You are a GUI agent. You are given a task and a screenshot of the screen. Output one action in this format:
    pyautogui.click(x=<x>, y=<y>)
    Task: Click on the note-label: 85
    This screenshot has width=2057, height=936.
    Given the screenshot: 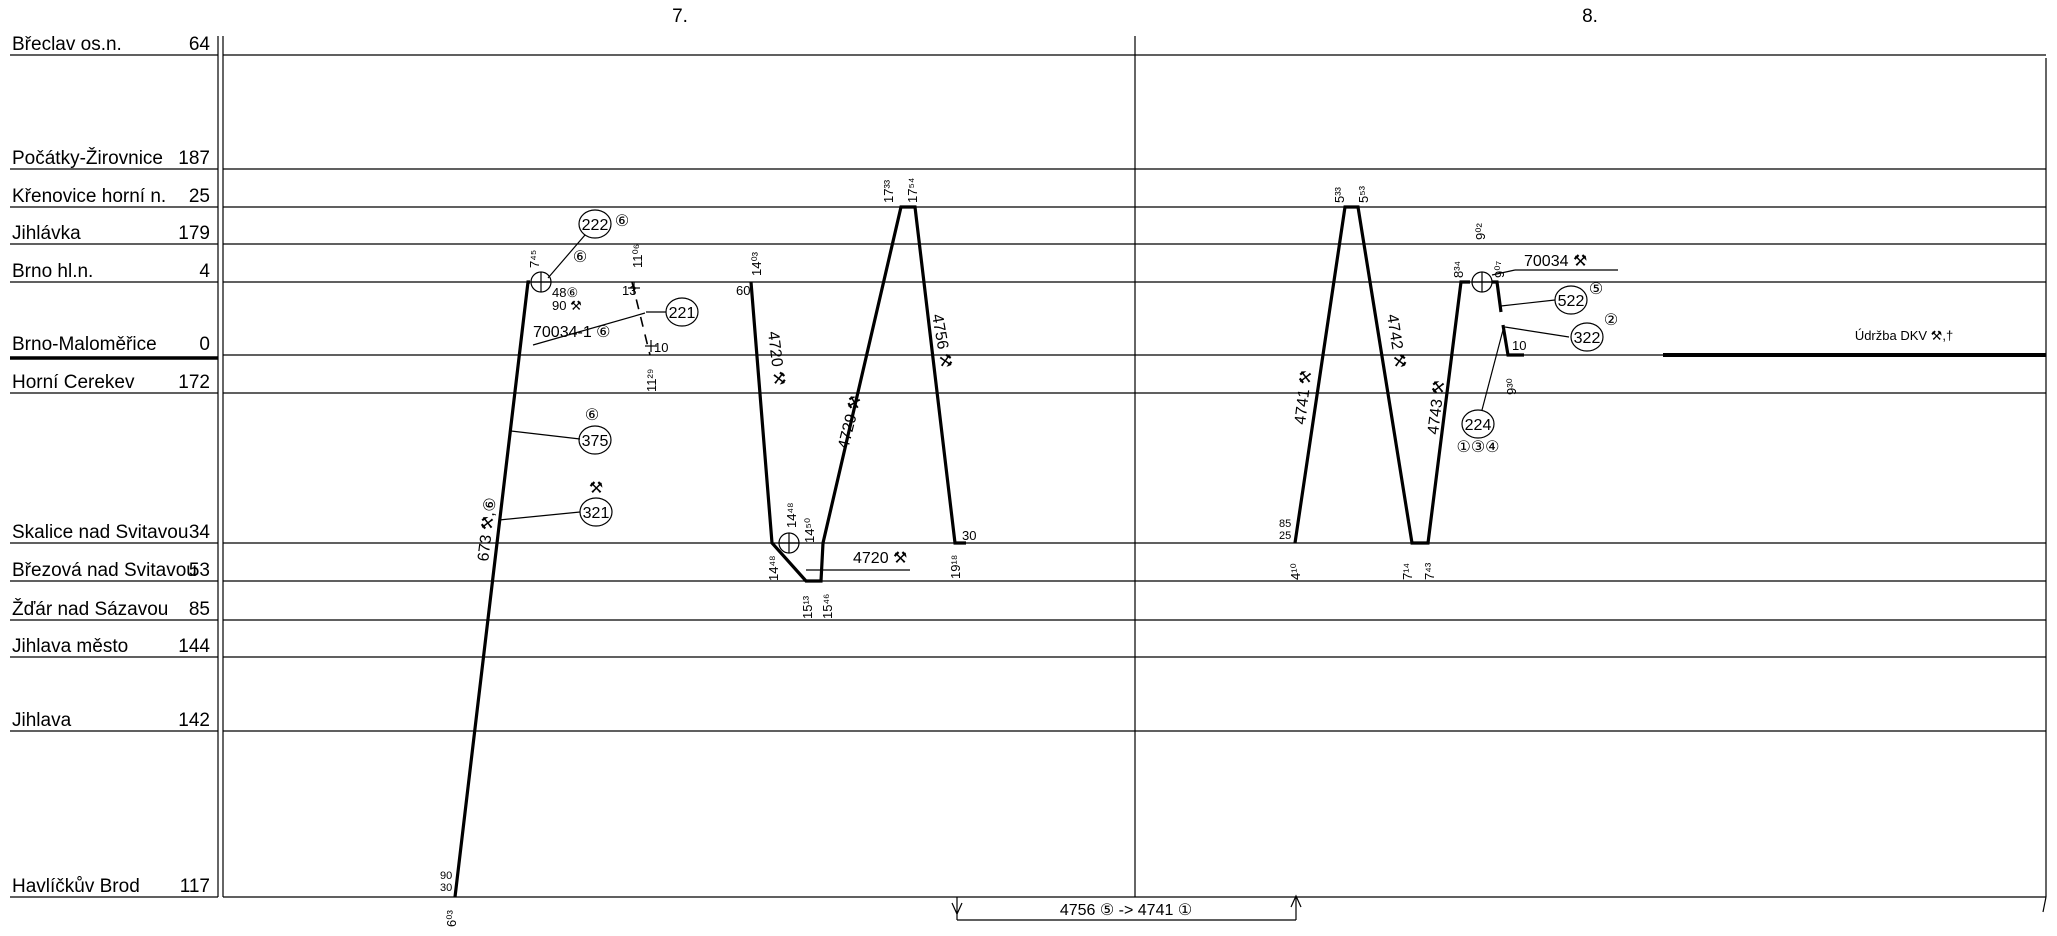 What is the action you would take?
    pyautogui.click(x=1285, y=524)
    